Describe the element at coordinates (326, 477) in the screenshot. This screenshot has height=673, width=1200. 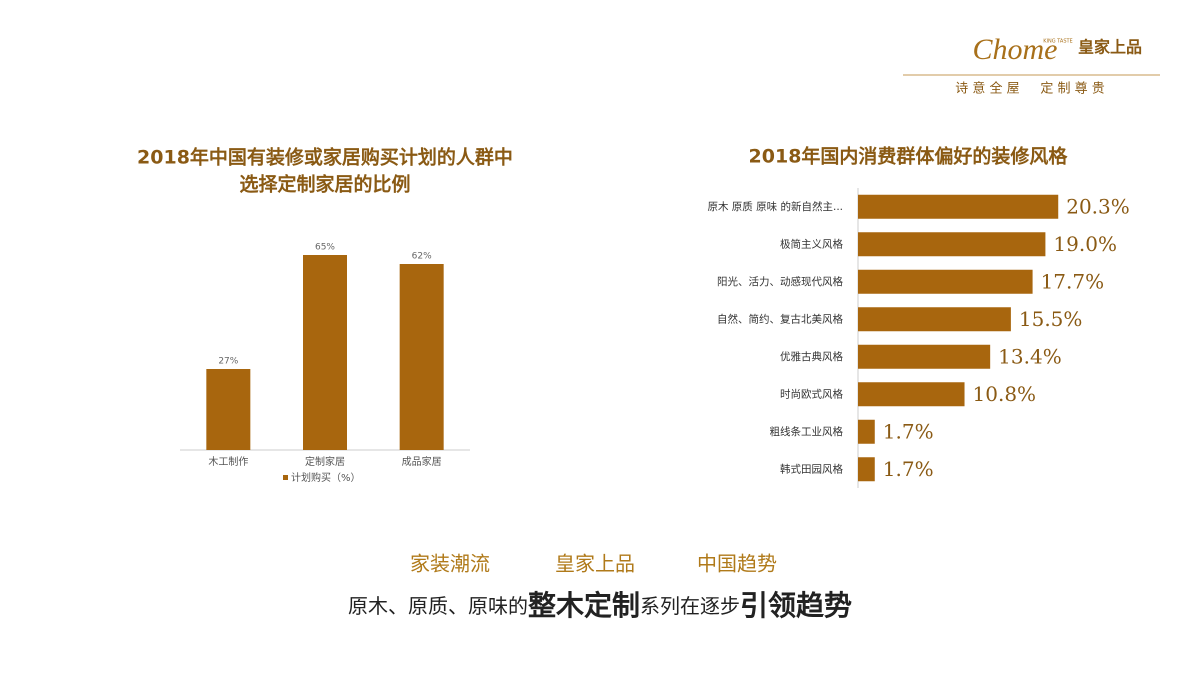
I see `legend-label: 计划购买（%）` at that location.